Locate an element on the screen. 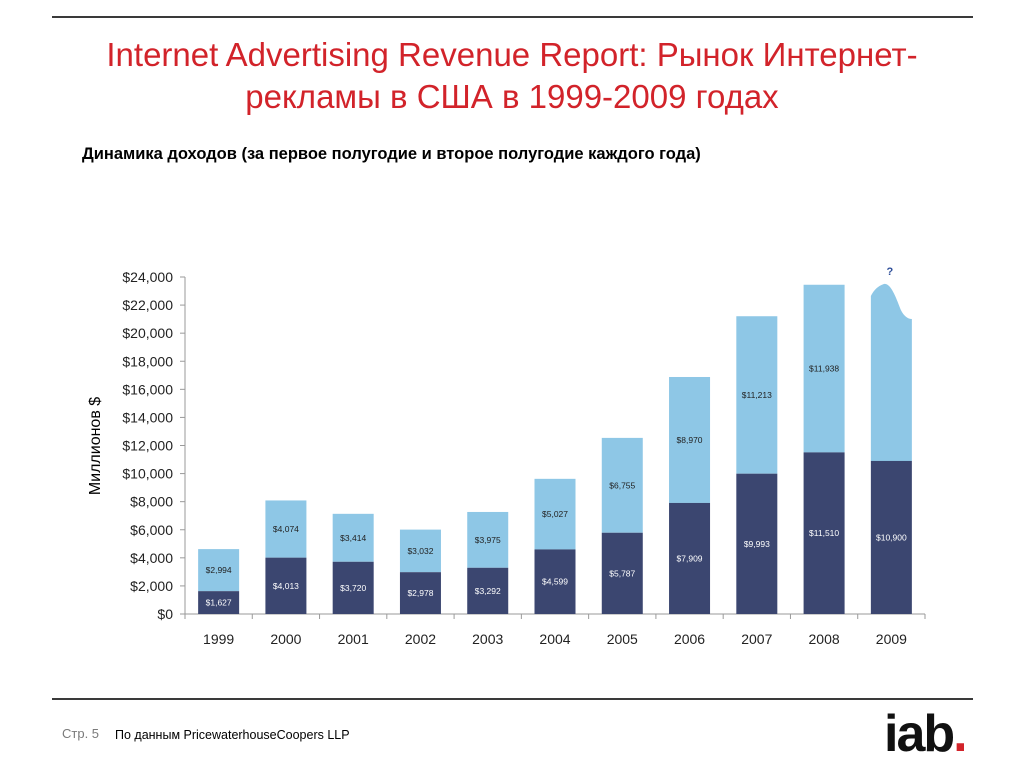  iab-logo: iab. is located at coordinates (926, 734).